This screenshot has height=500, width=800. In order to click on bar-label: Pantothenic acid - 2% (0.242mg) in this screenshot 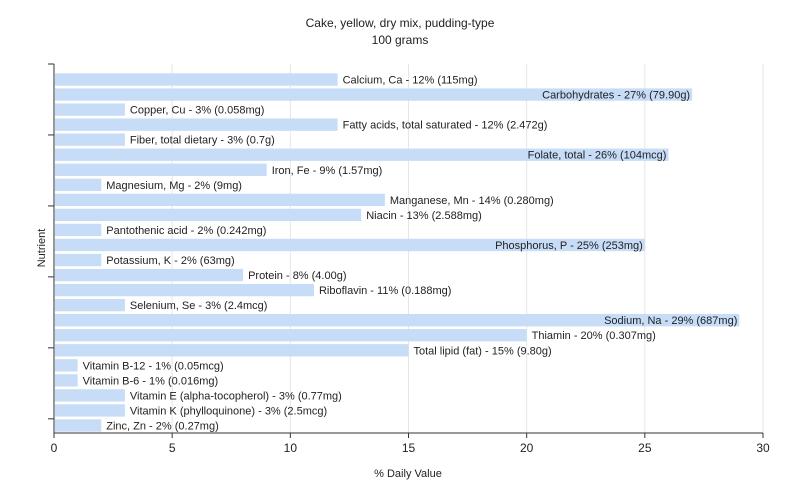, I will do `click(186, 231)`.